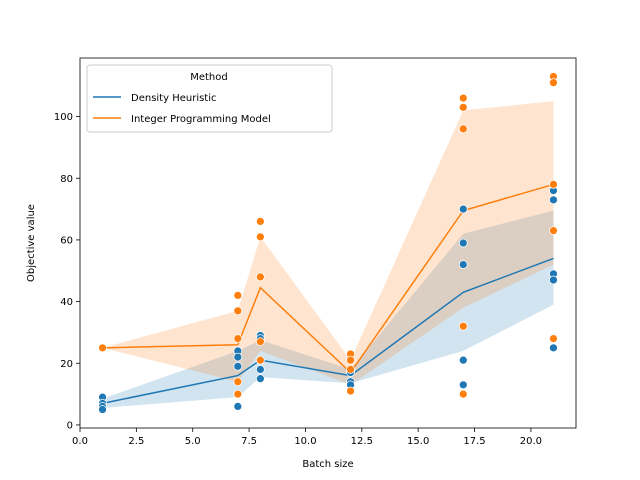  What do you see at coordinates (201, 119) in the screenshot?
I see `legend-label-integer-programming-model: Integer Programming Model` at bounding box center [201, 119].